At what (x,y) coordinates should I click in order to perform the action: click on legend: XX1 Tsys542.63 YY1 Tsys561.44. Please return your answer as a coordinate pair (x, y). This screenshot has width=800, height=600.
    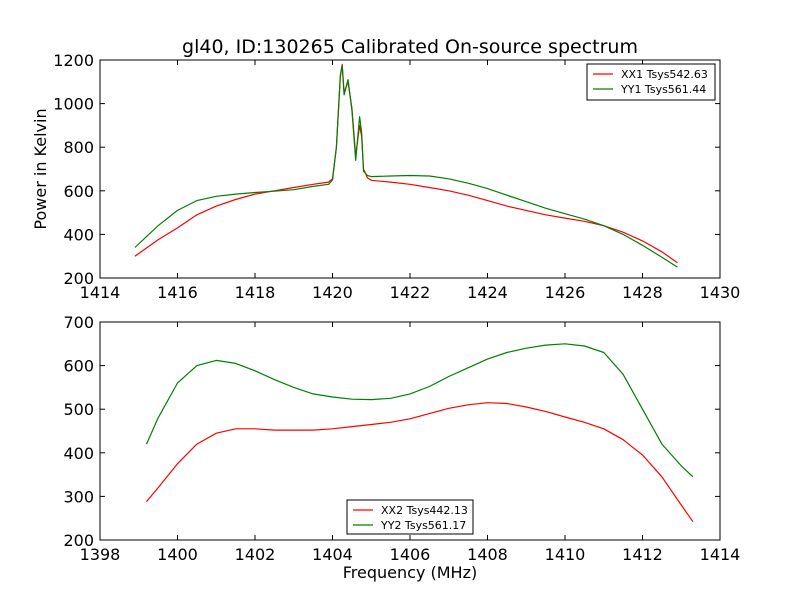
    Looking at the image, I should click on (651, 82).